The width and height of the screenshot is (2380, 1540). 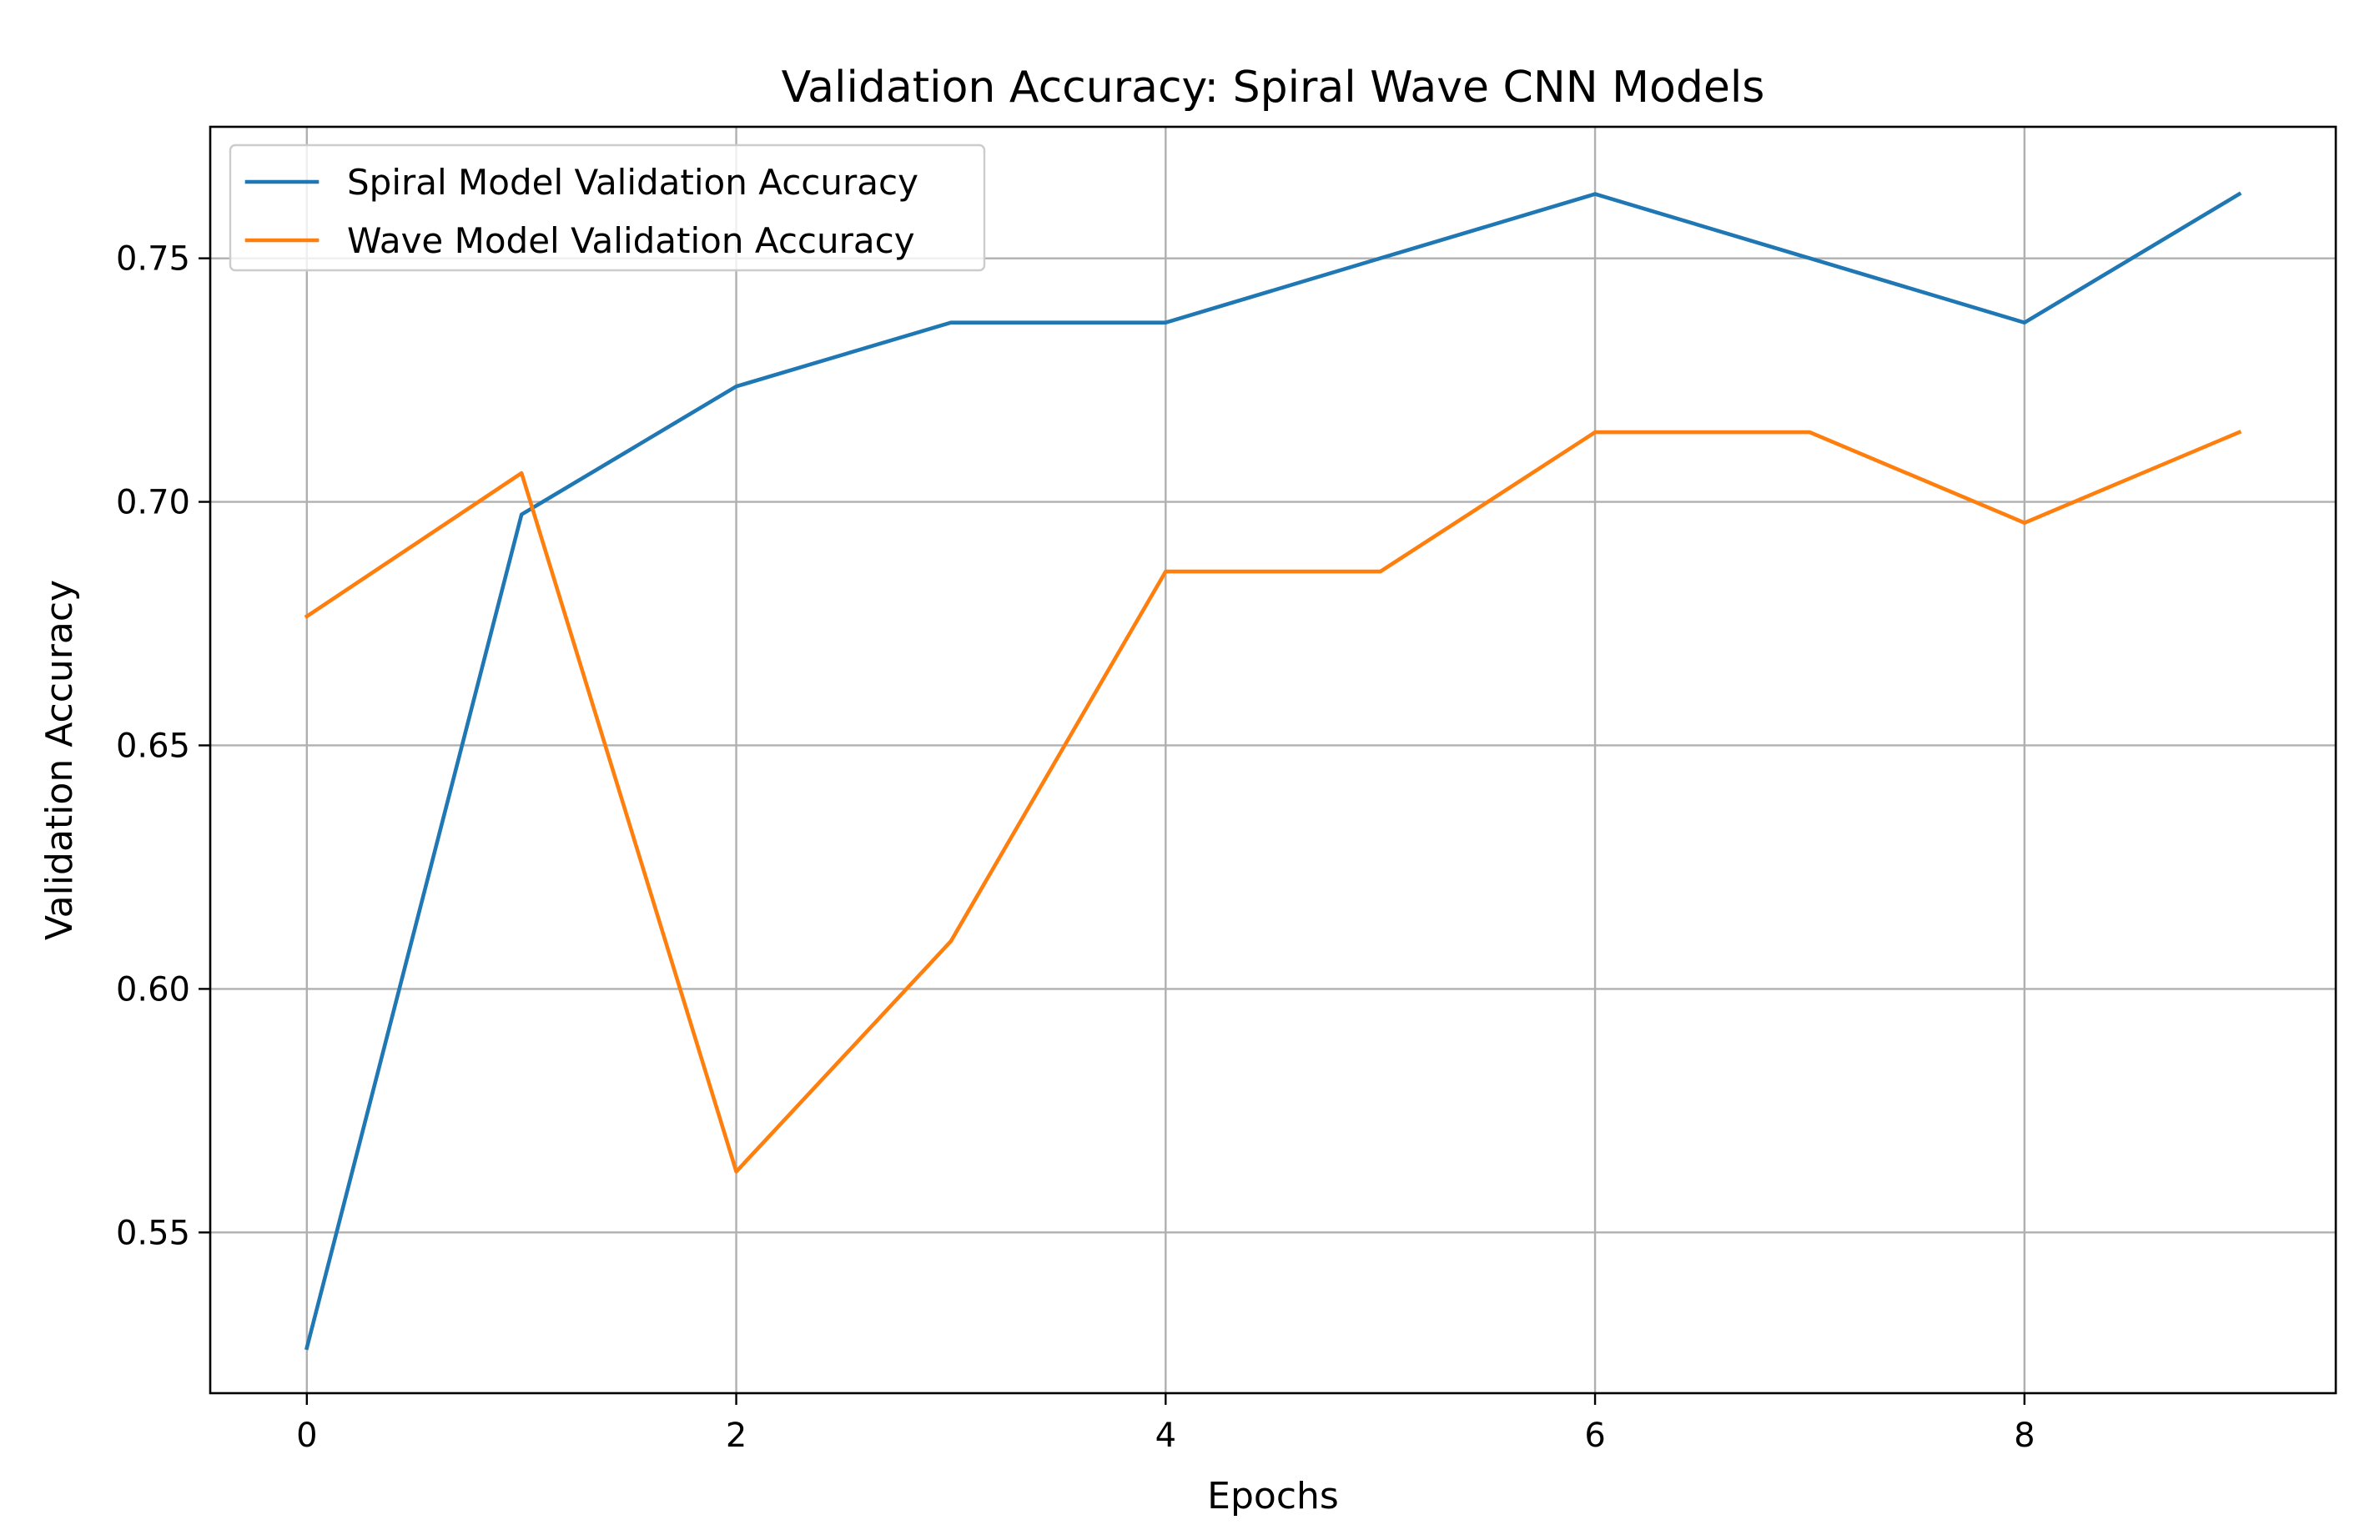 What do you see at coordinates (306, 1436) in the screenshot?
I see `x-tick-label: 0` at bounding box center [306, 1436].